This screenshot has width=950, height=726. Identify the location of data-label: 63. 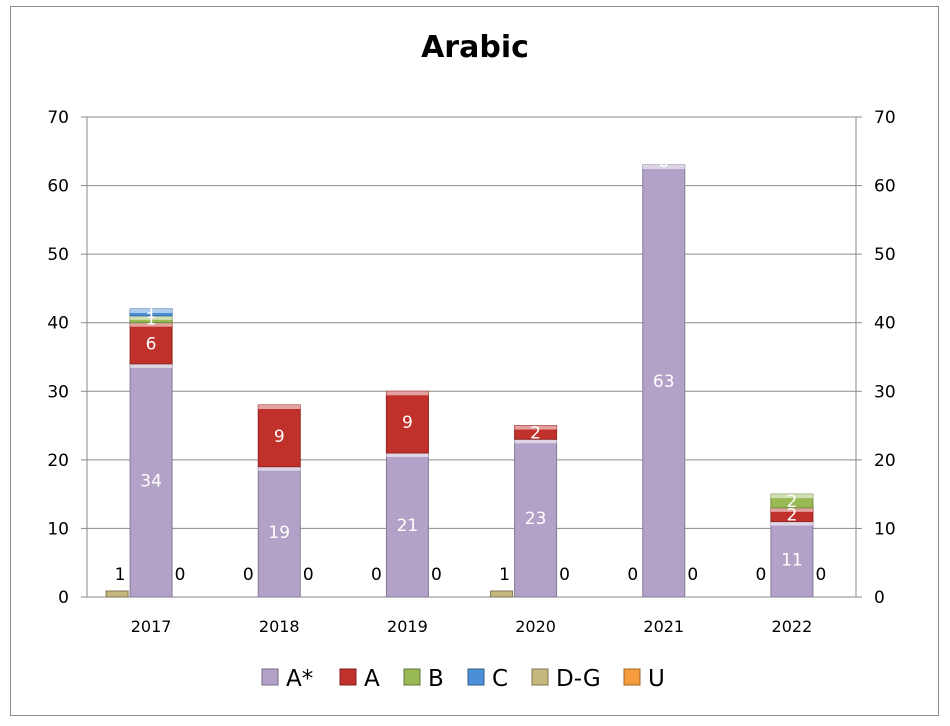
(664, 382).